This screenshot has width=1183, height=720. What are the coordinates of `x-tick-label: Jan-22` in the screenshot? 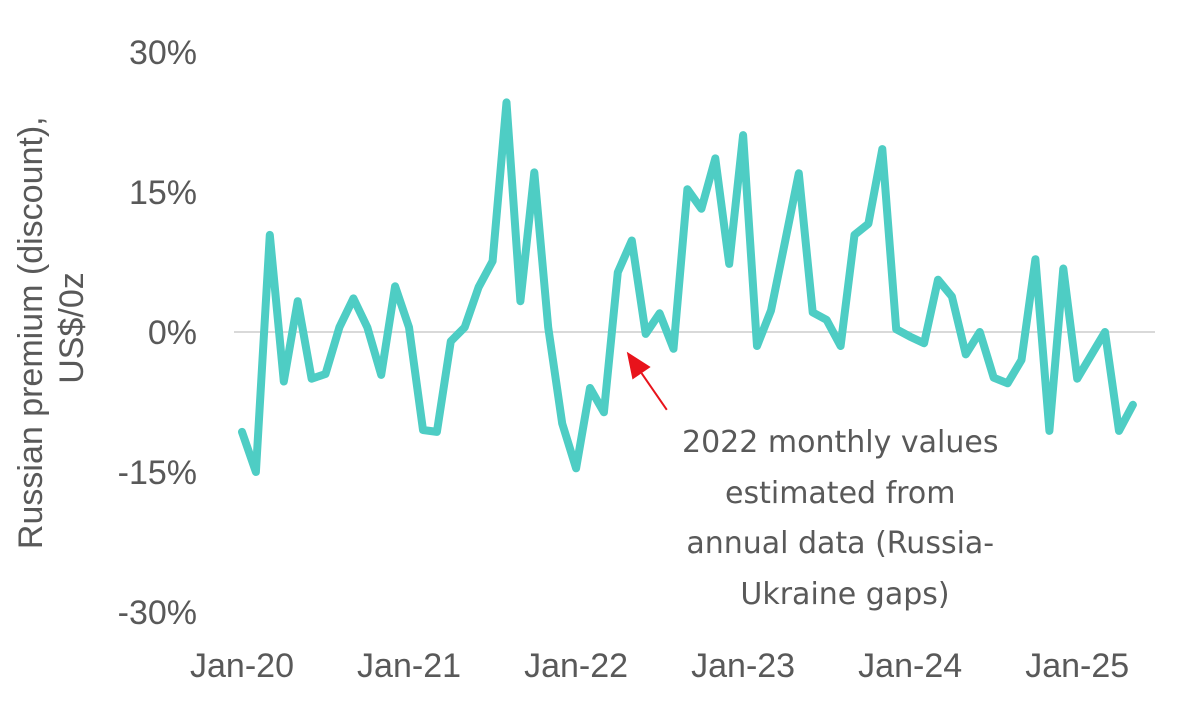 It's located at (576, 666).